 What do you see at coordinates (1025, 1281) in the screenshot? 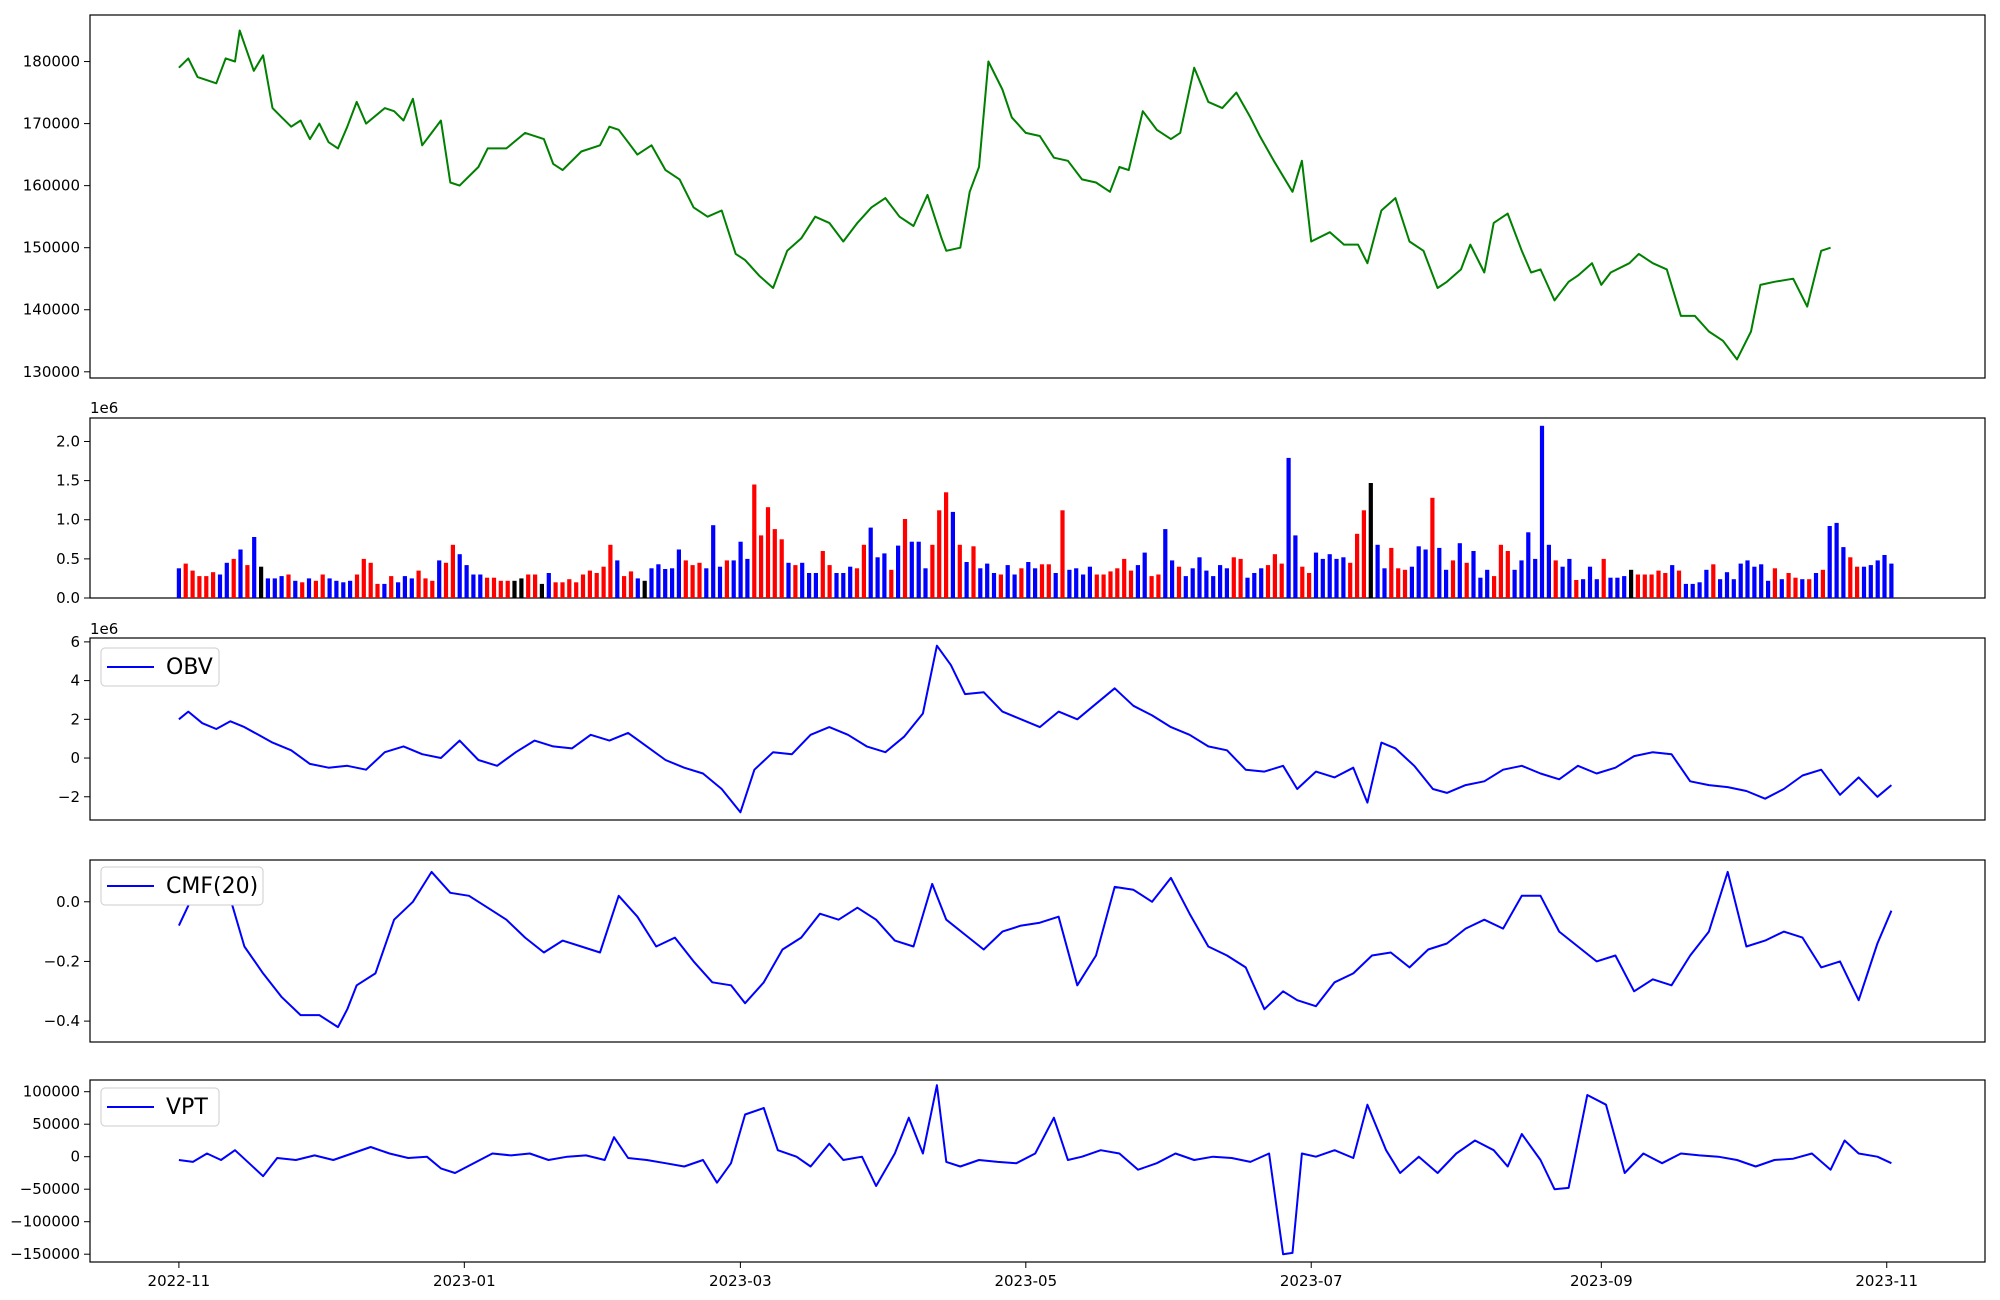
I see `x-tick-label: 2023-05` at bounding box center [1025, 1281].